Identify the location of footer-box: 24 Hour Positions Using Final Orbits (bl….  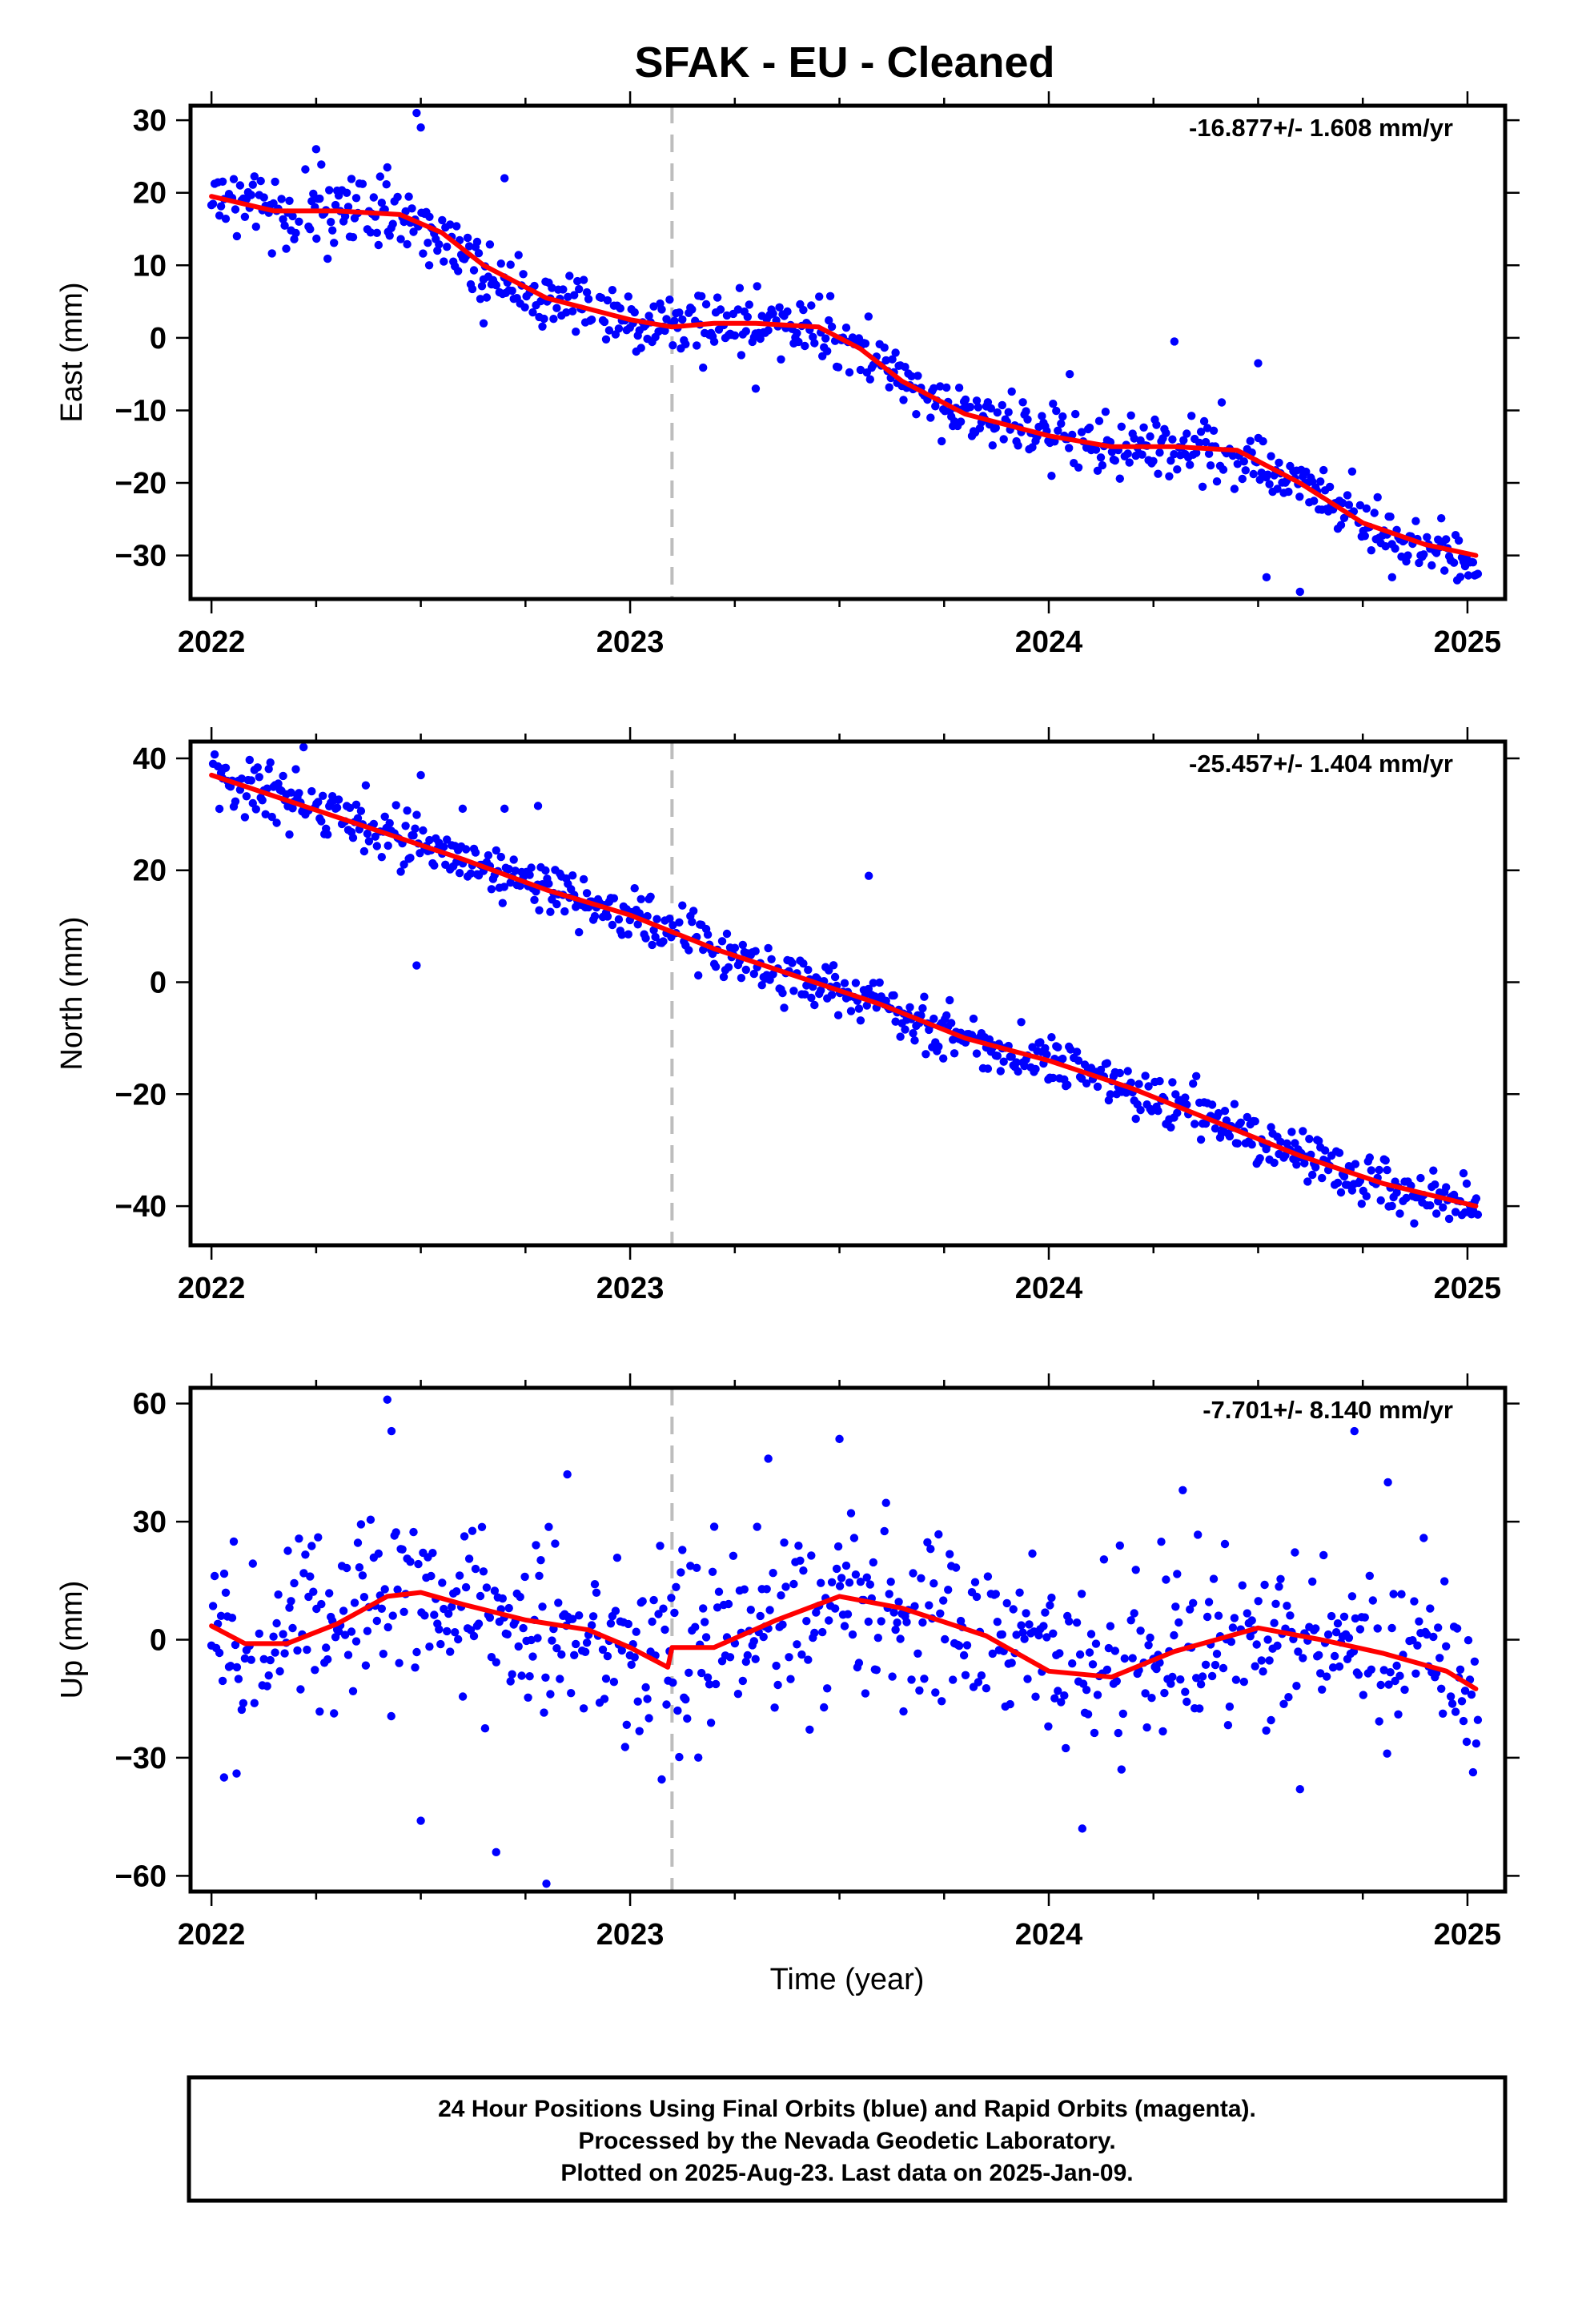
(847, 2139).